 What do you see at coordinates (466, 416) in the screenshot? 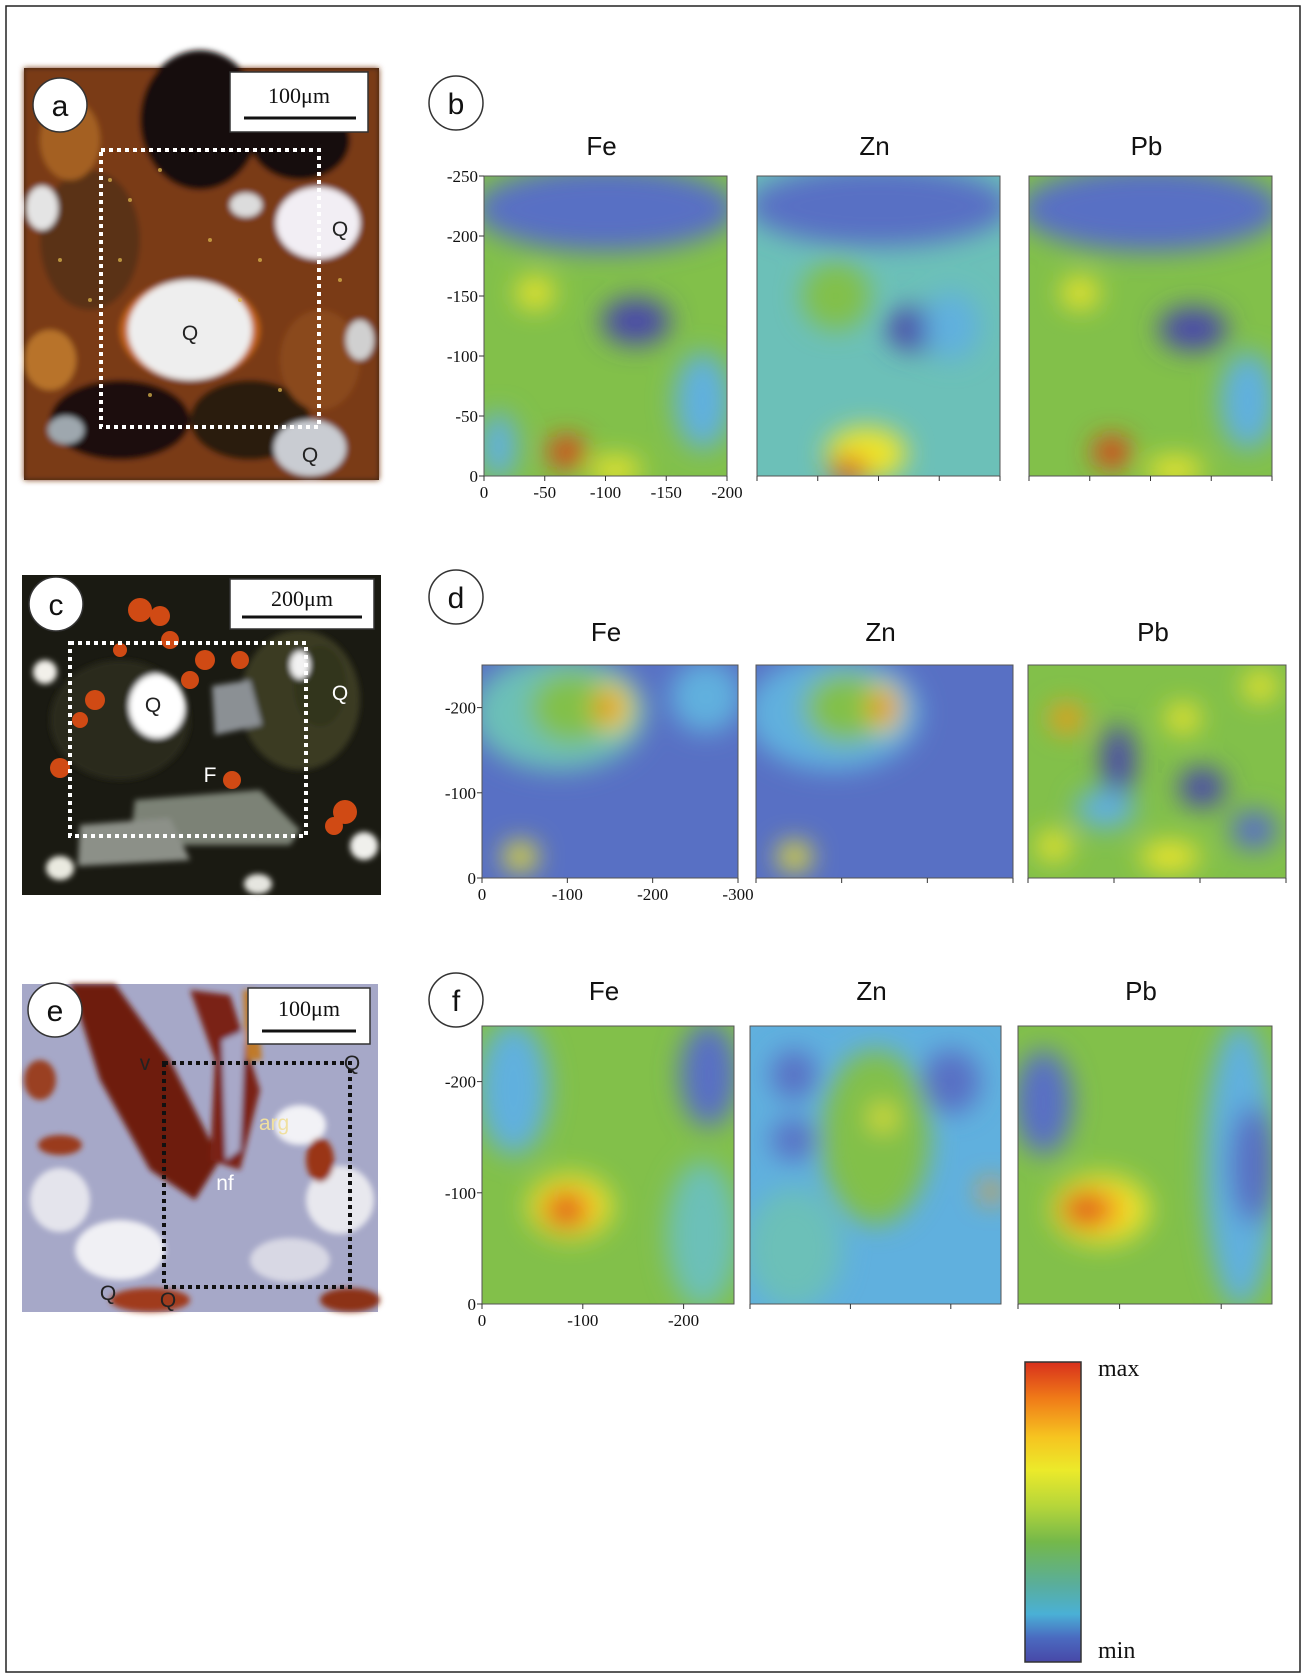
I see `y-tick-label: -50` at bounding box center [466, 416].